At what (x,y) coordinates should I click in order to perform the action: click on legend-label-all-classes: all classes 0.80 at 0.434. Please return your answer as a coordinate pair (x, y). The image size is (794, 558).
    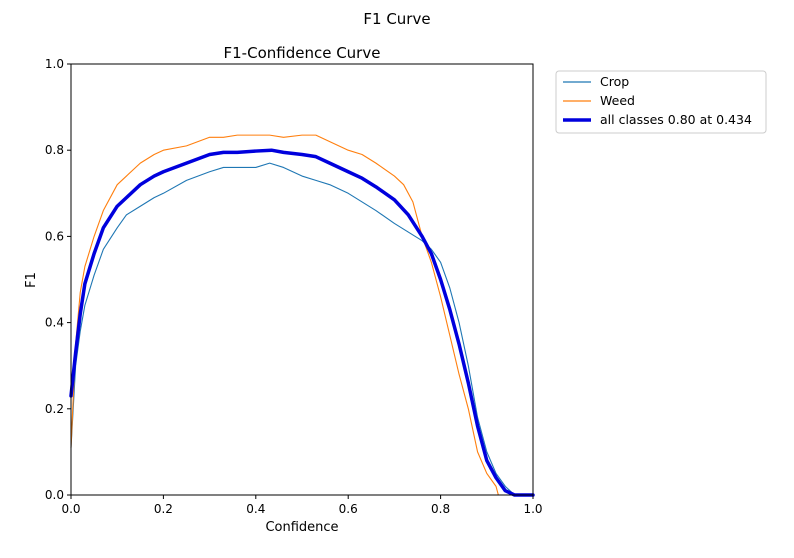
    Looking at the image, I should click on (676, 119).